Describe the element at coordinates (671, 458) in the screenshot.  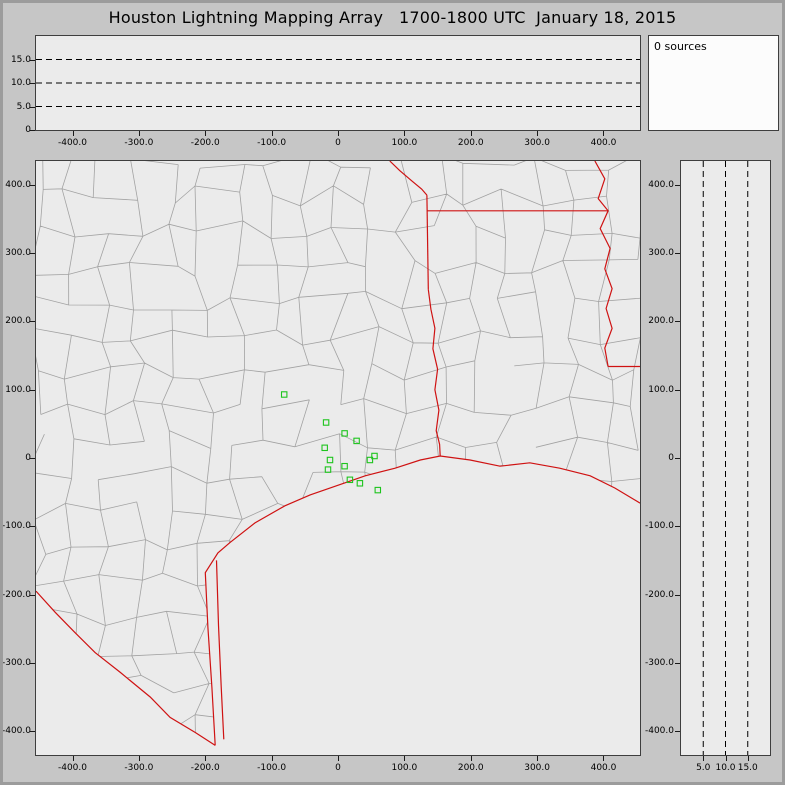
I see `ns-distance-tick-label: 0` at that location.